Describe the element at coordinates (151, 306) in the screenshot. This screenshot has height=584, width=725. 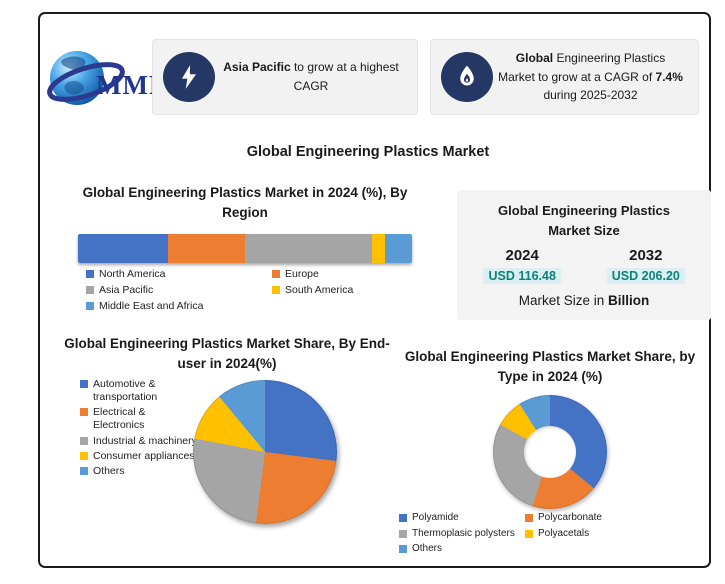
I see `legend-label: Middle East and Africa` at that location.